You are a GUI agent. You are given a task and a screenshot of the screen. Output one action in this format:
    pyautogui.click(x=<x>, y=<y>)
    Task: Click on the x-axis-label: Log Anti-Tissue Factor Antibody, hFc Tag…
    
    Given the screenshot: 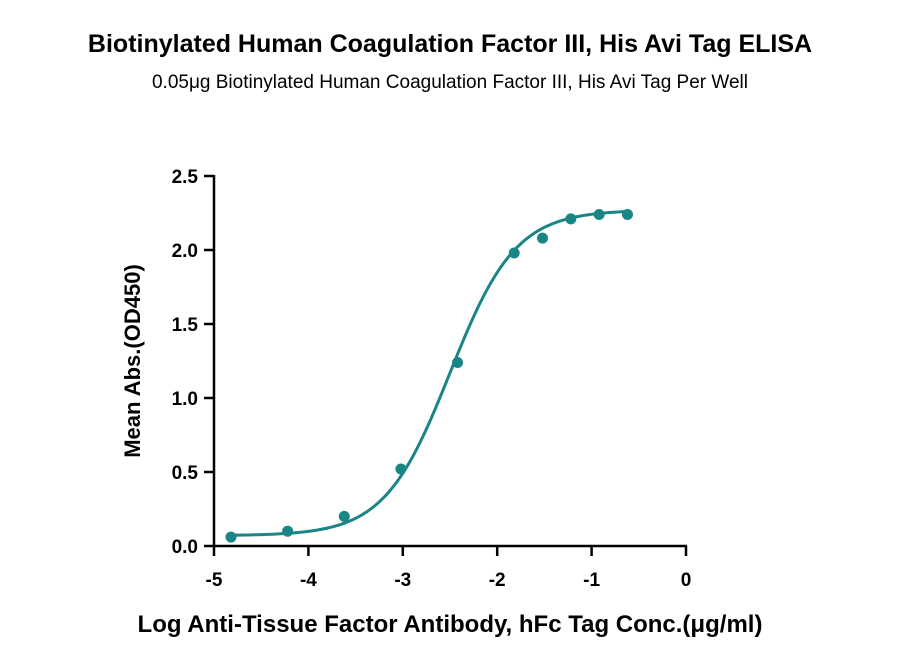 What is the action you would take?
    pyautogui.click(x=450, y=624)
    